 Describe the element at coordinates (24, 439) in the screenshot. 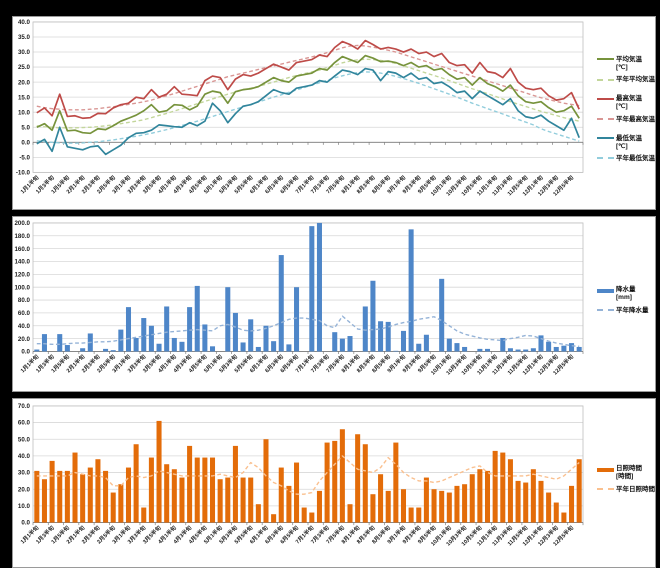

I see `svg-text: 50.0` at that location.